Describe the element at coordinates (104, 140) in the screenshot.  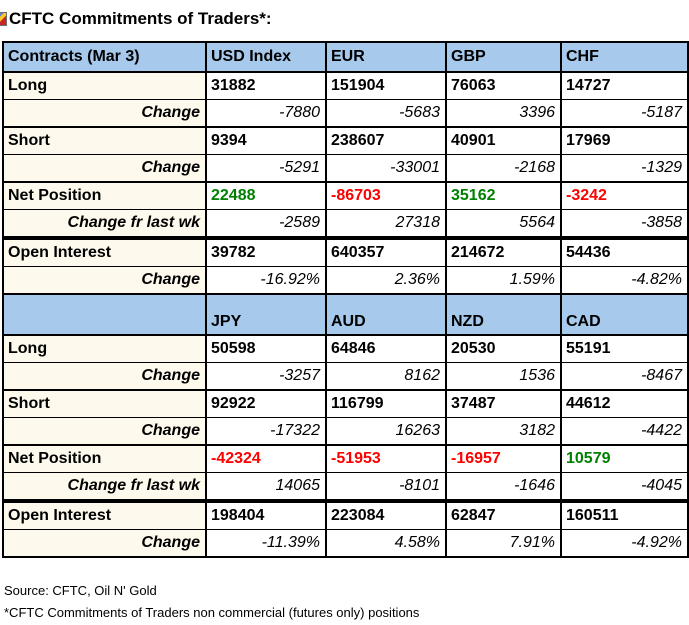
I see `row-label: Short` at that location.